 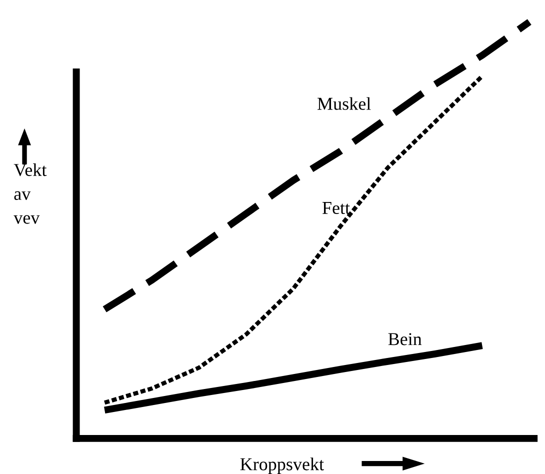 I want to click on series-label: Bein, so click(x=405, y=339).